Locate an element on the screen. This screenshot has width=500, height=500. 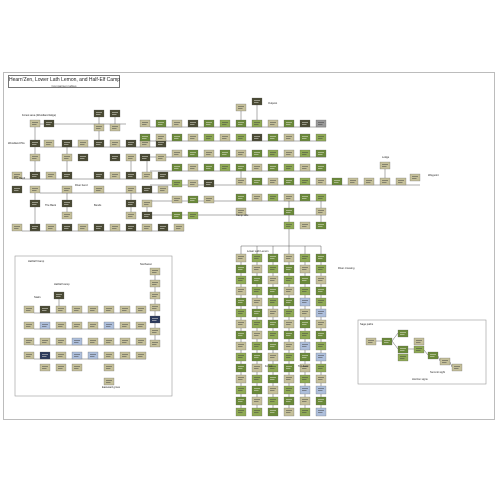
label-waypoint: Waypoint is located at coordinates (433, 175).